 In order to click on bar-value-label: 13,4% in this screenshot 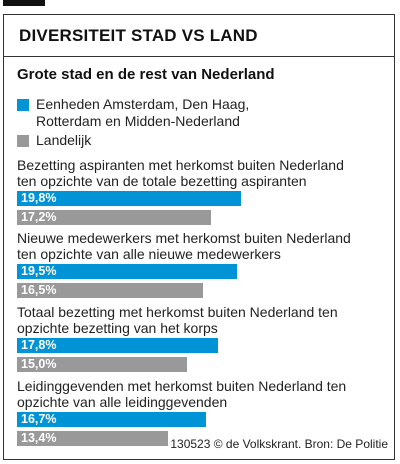, I will do `click(39, 438)`.